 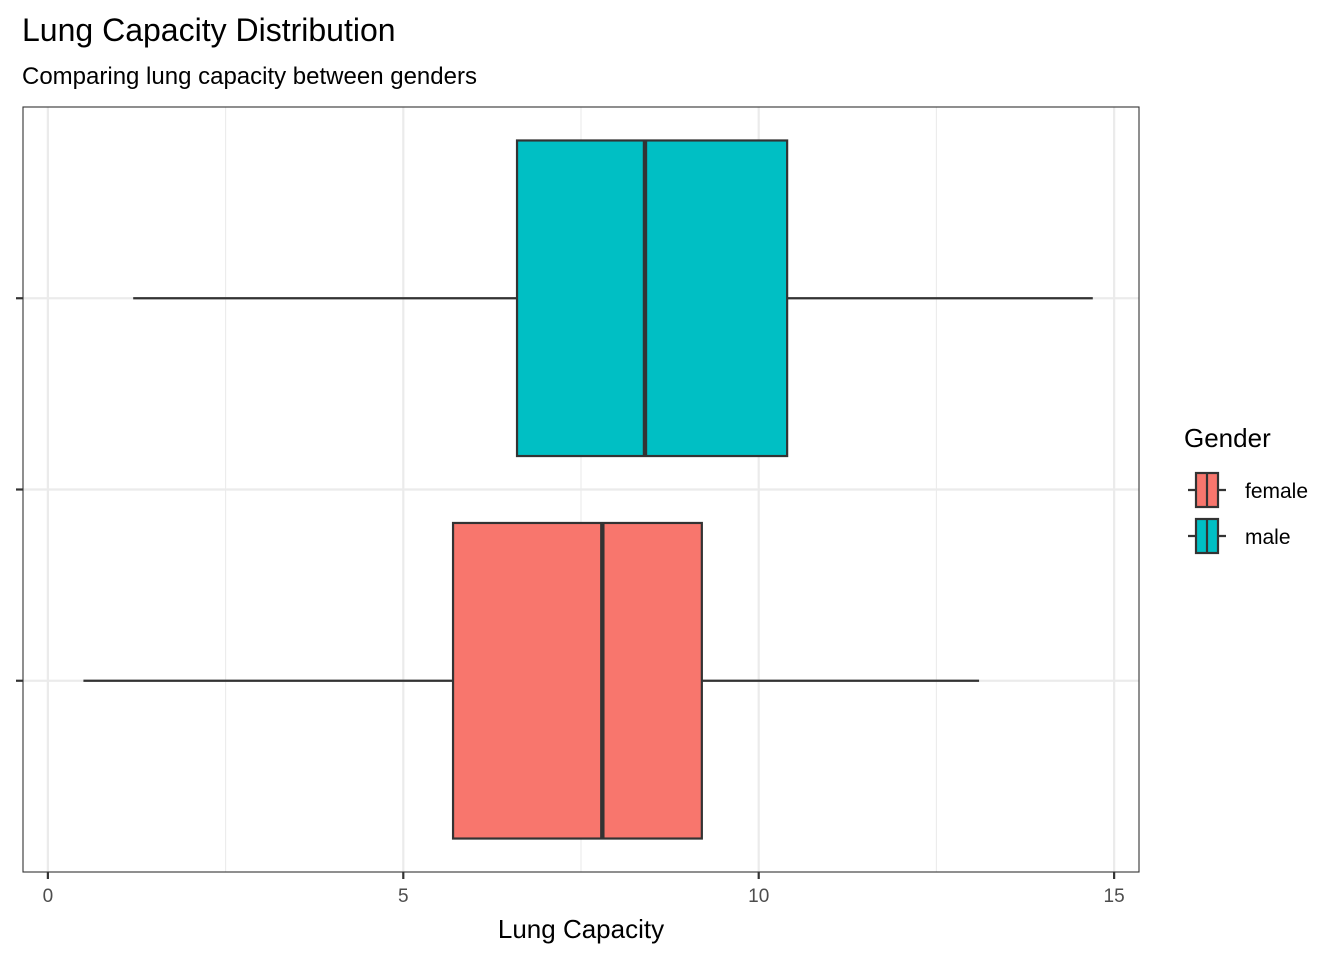 What do you see at coordinates (249, 76) in the screenshot?
I see `chart-subtitle: Comparing lung capacity between genders` at bounding box center [249, 76].